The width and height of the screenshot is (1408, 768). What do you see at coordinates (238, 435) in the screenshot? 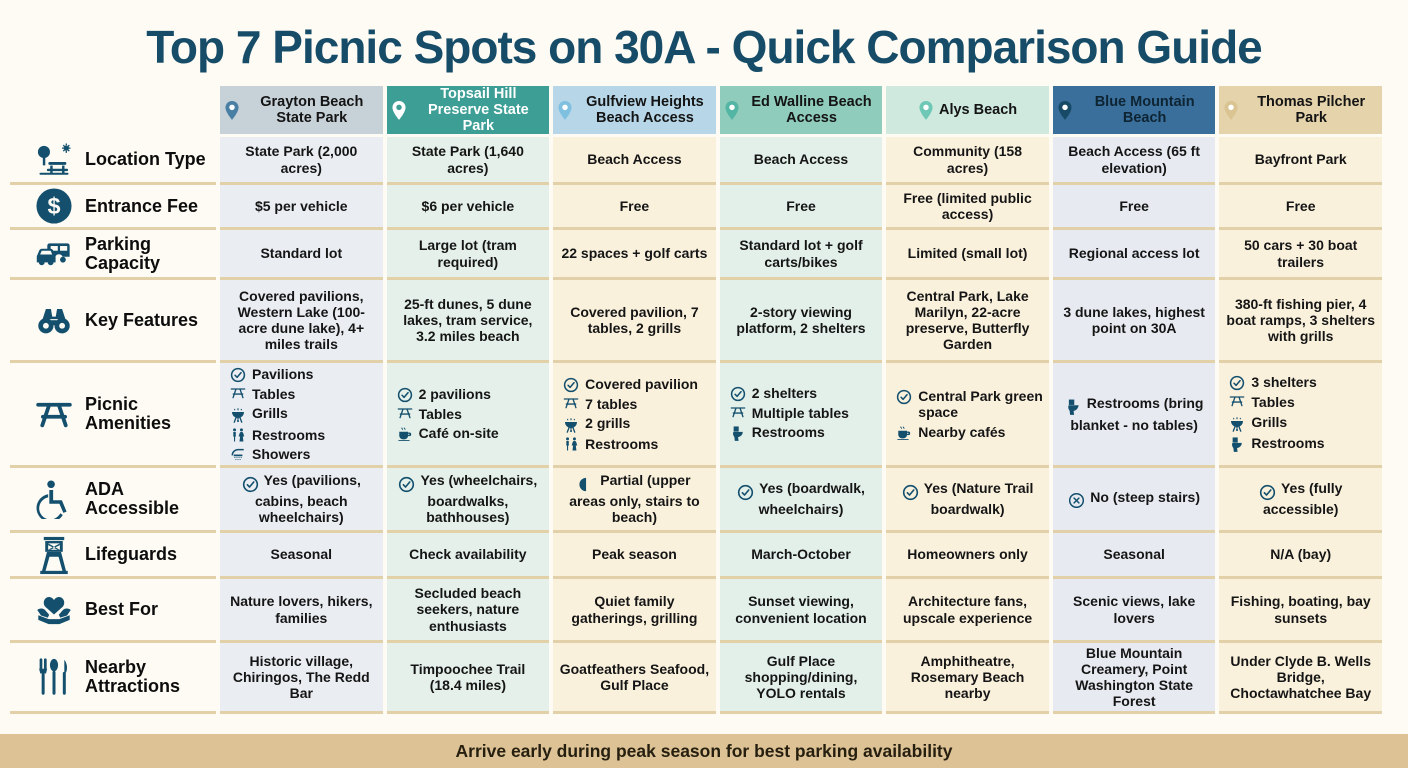
I see `restroom-icon` at bounding box center [238, 435].